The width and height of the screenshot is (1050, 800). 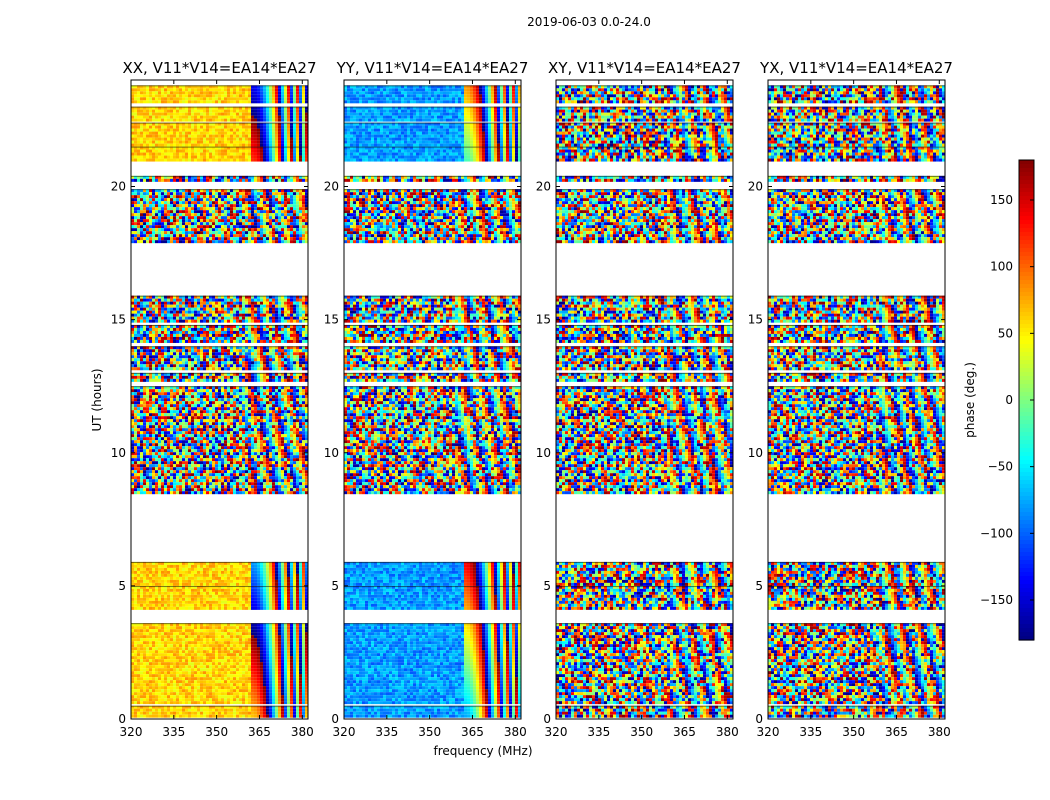 What do you see at coordinates (515, 732) in the screenshot?
I see `panel-1-xtick-label-380: 380` at bounding box center [515, 732].